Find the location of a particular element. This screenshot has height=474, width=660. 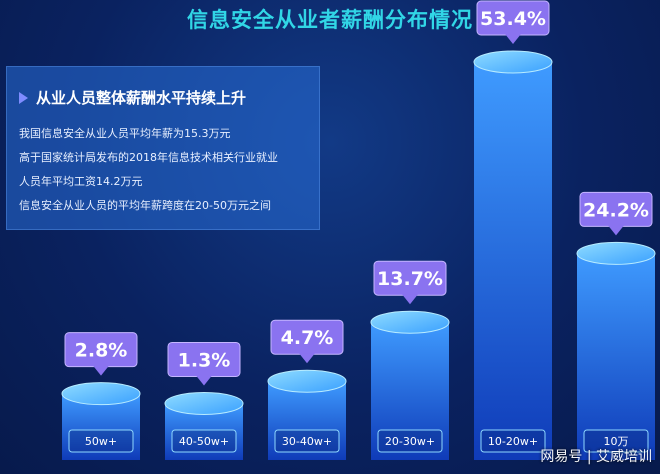

chart-title: 信息安全从业者薪酬分布情况 is located at coordinates (330, 20).